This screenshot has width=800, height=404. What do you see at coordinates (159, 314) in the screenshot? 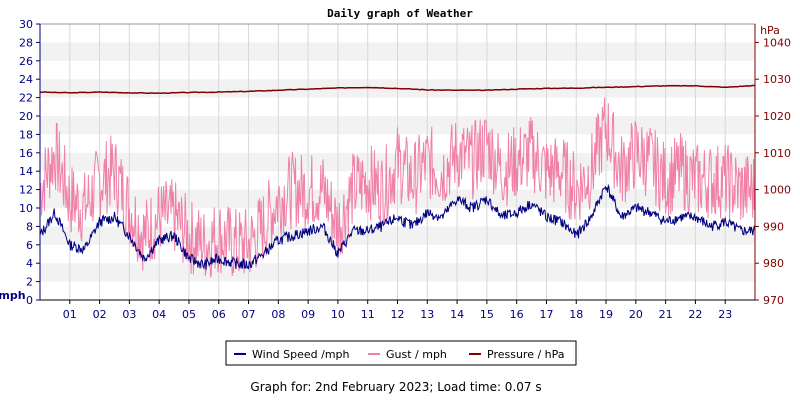
I see `x-tick-label: 04` at bounding box center [159, 314].